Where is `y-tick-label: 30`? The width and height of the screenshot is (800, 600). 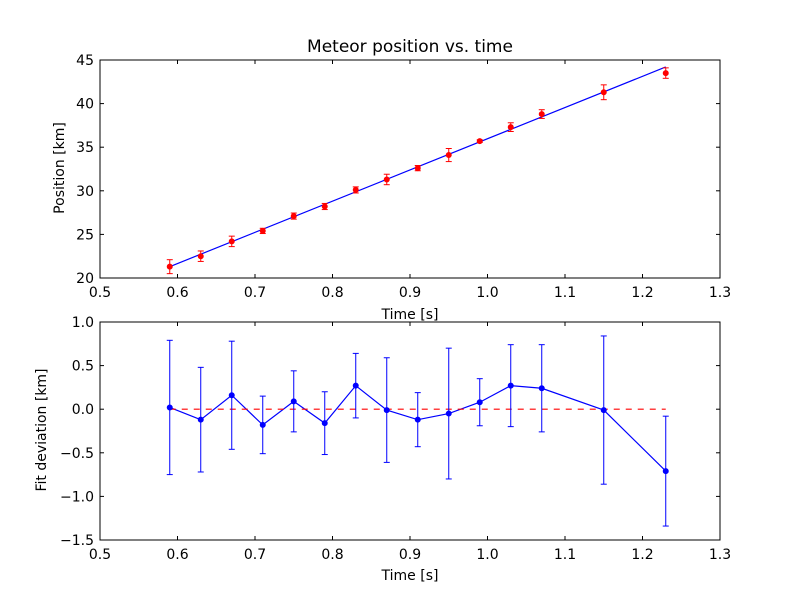
y-tick-label: 30 is located at coordinates (85, 192).